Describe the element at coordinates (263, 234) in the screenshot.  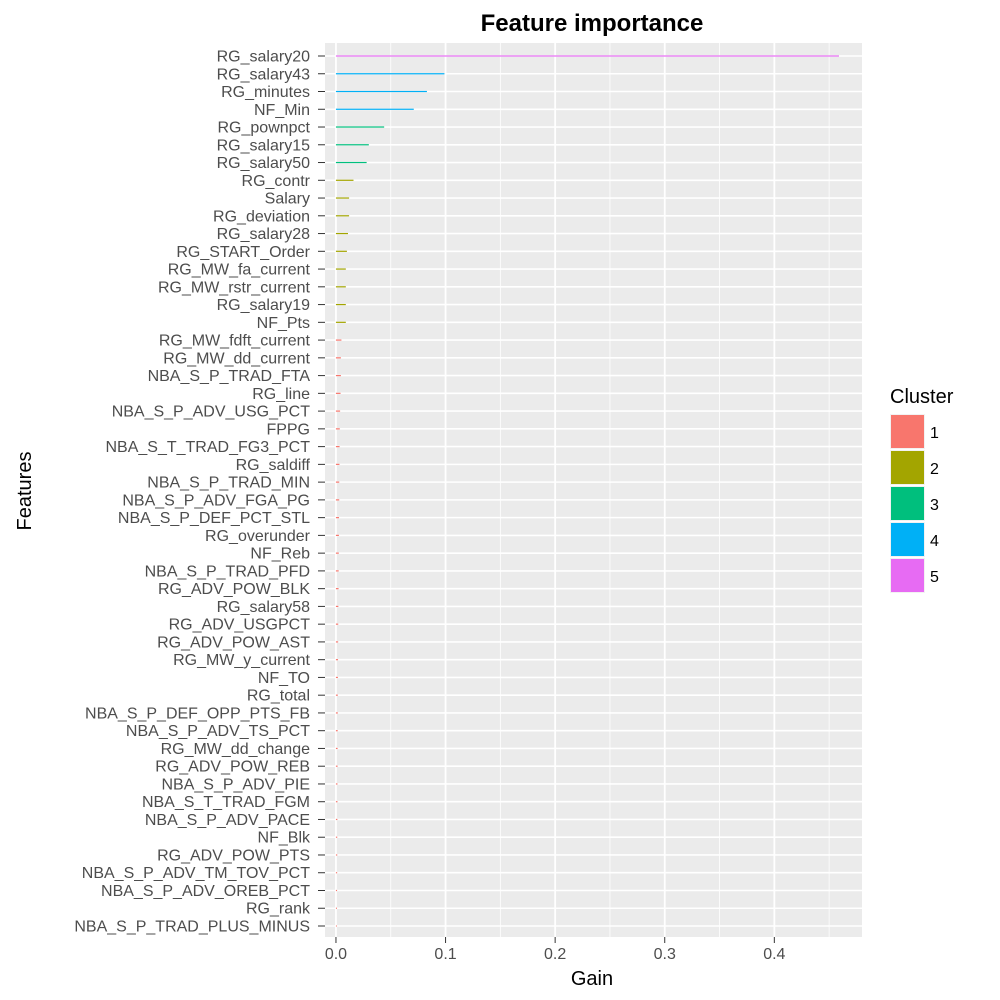
I see `y-tick-label: RG_salary28` at that location.